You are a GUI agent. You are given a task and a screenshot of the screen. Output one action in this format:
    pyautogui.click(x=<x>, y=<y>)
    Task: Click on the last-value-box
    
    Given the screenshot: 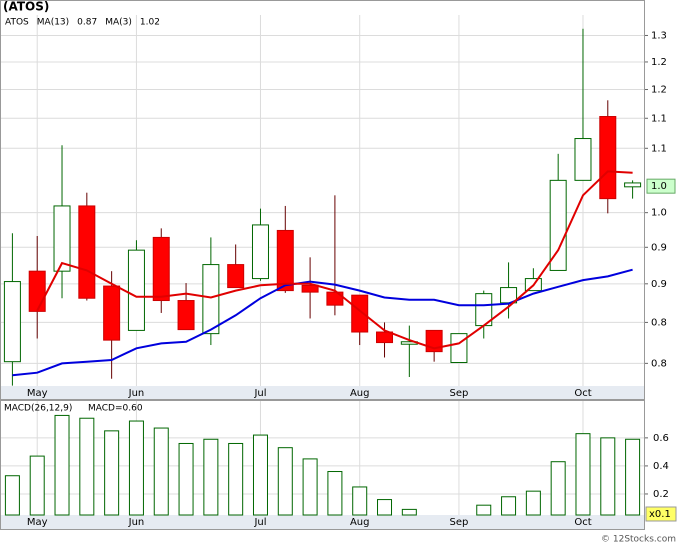 What is the action you would take?
    pyautogui.click(x=661, y=186)
    